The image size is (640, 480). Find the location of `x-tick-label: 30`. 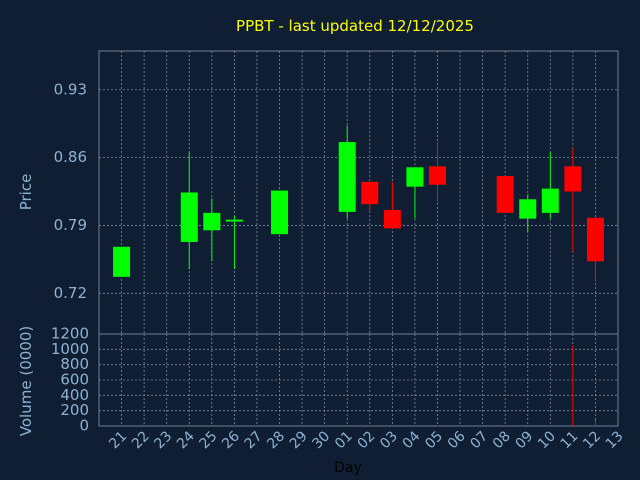

x-tick-label: 30 is located at coordinates (321, 440).